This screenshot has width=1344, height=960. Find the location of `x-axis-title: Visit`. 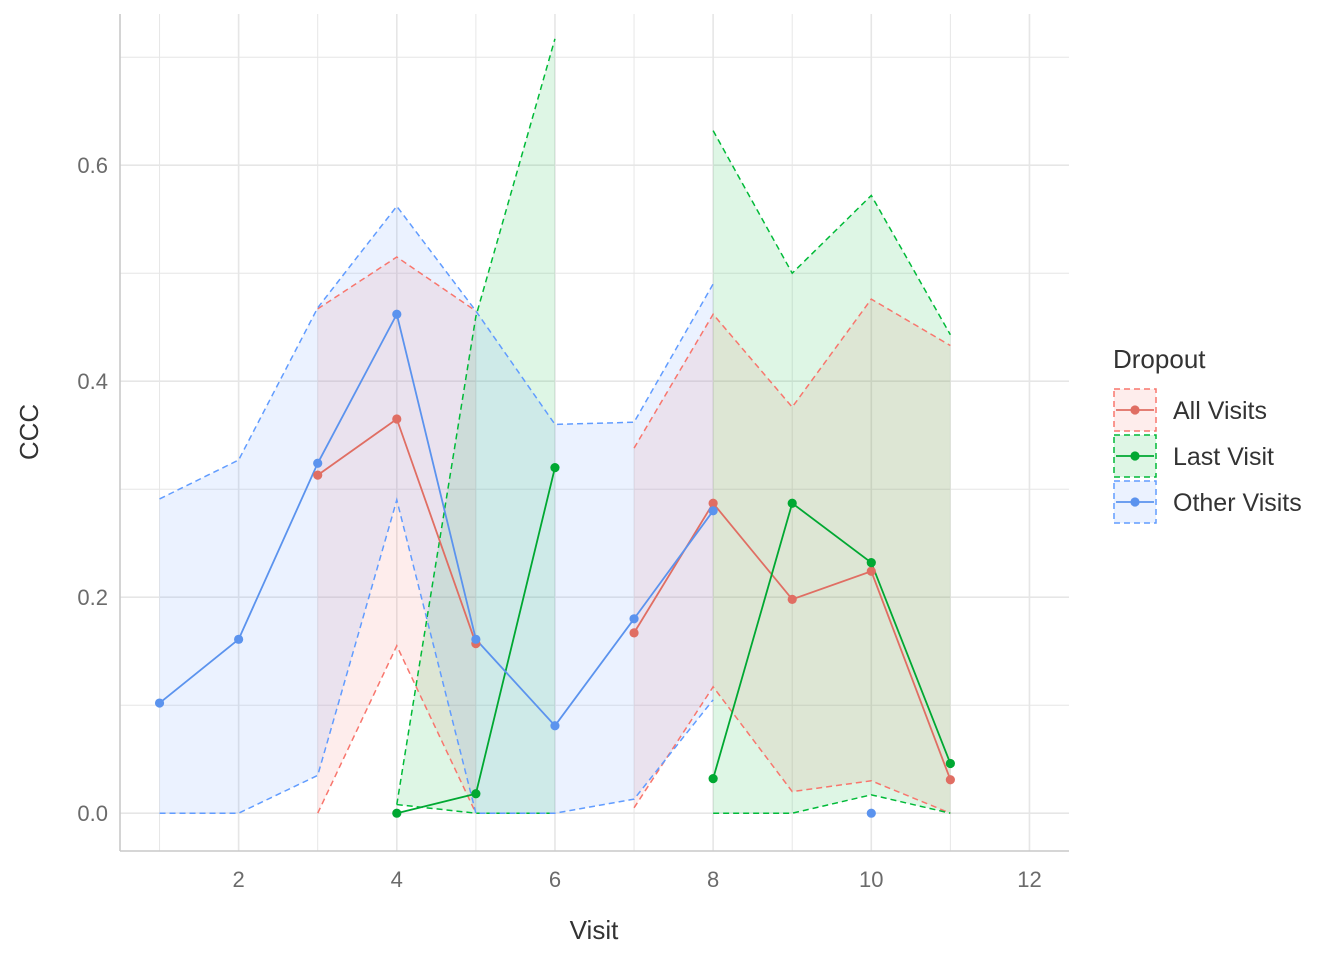

x-axis-title: Visit is located at coordinates (594, 930).